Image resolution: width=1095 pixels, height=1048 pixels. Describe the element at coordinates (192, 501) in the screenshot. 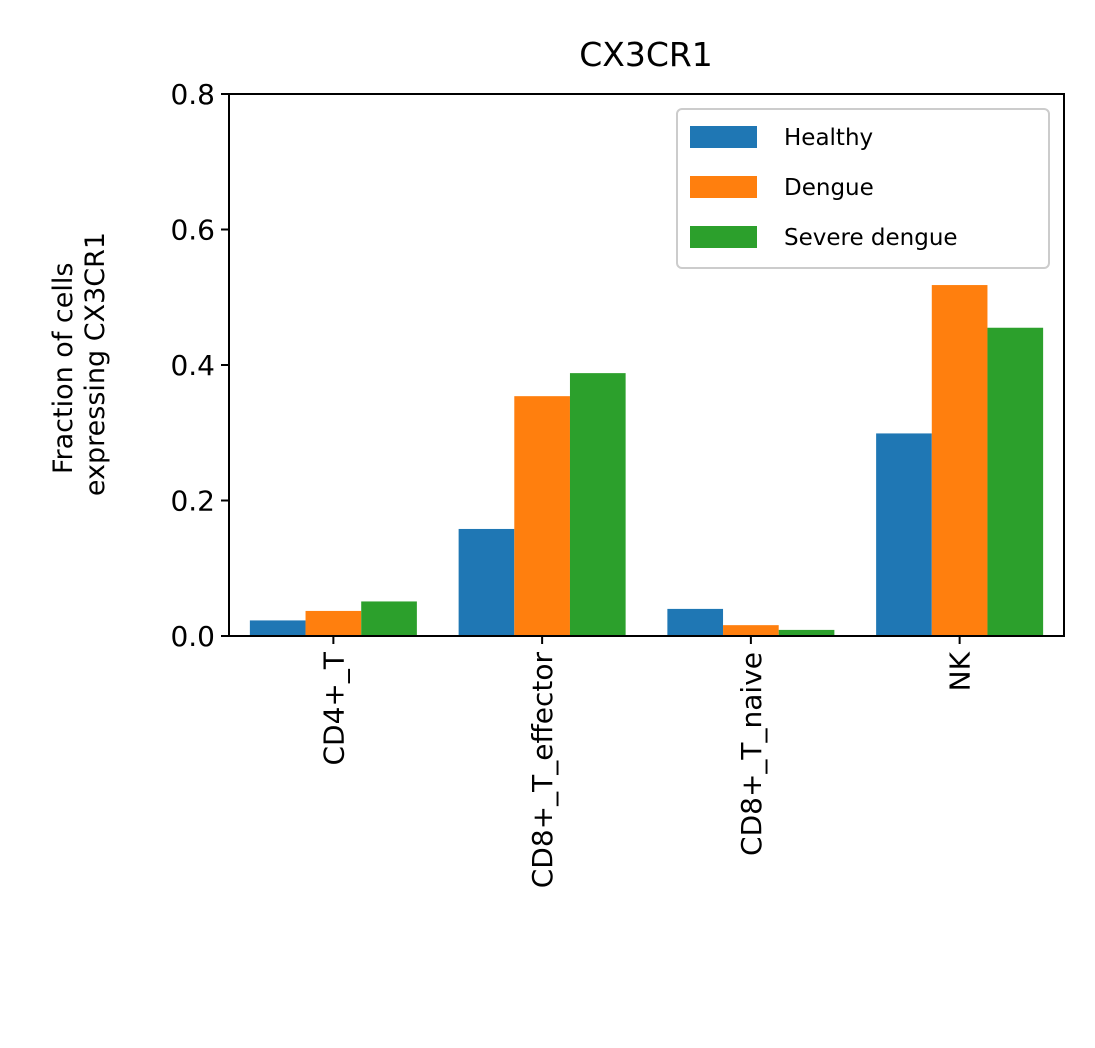

I see `y-tick-label: 0.2` at that location.